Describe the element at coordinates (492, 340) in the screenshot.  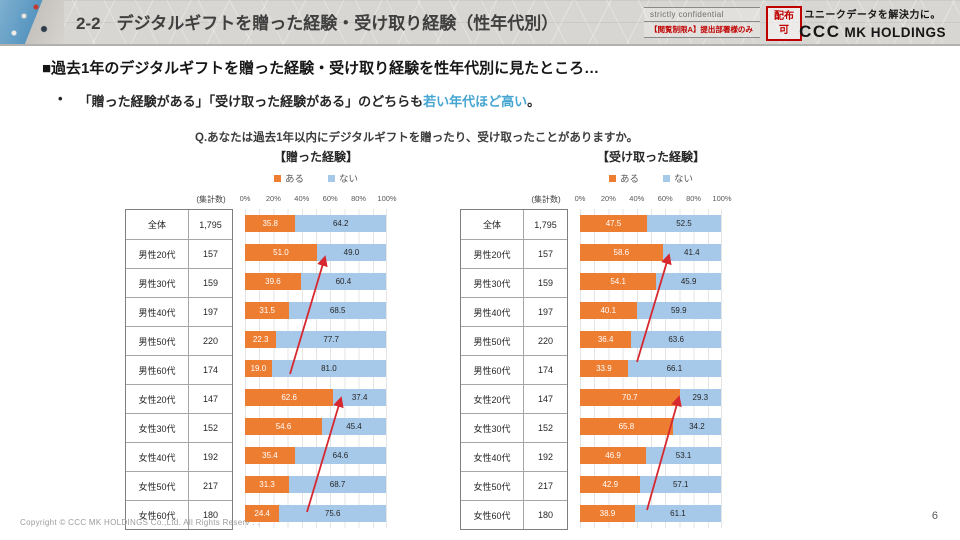
I see `category-label: 男性50代` at that location.